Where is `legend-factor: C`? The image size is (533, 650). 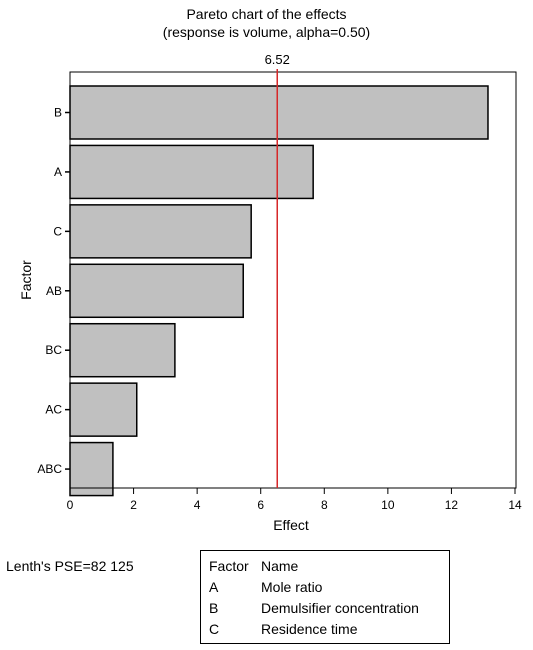
legend-factor: C is located at coordinates (214, 629).